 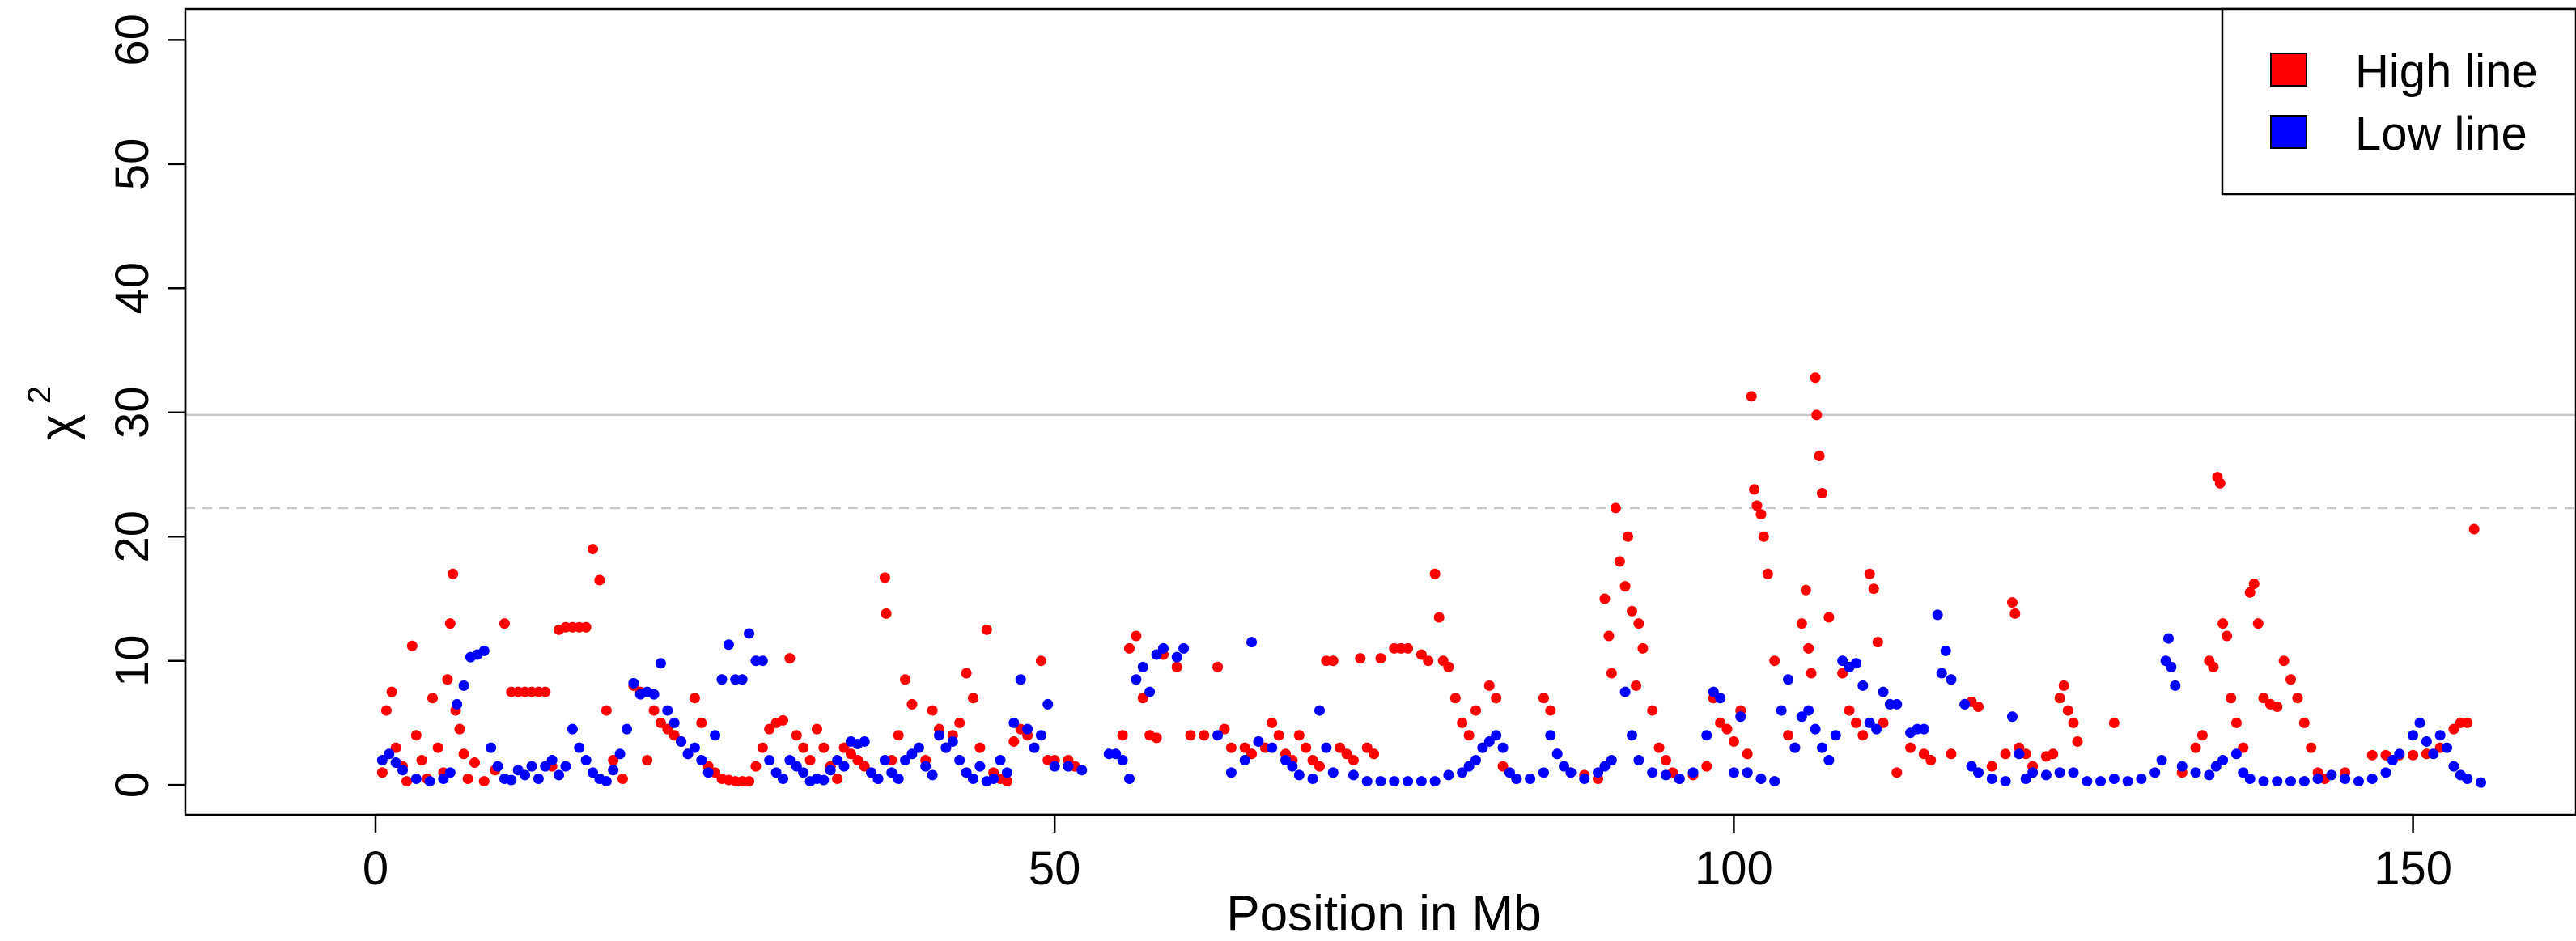 I want to click on y-tick-label: 50, so click(x=132, y=164).